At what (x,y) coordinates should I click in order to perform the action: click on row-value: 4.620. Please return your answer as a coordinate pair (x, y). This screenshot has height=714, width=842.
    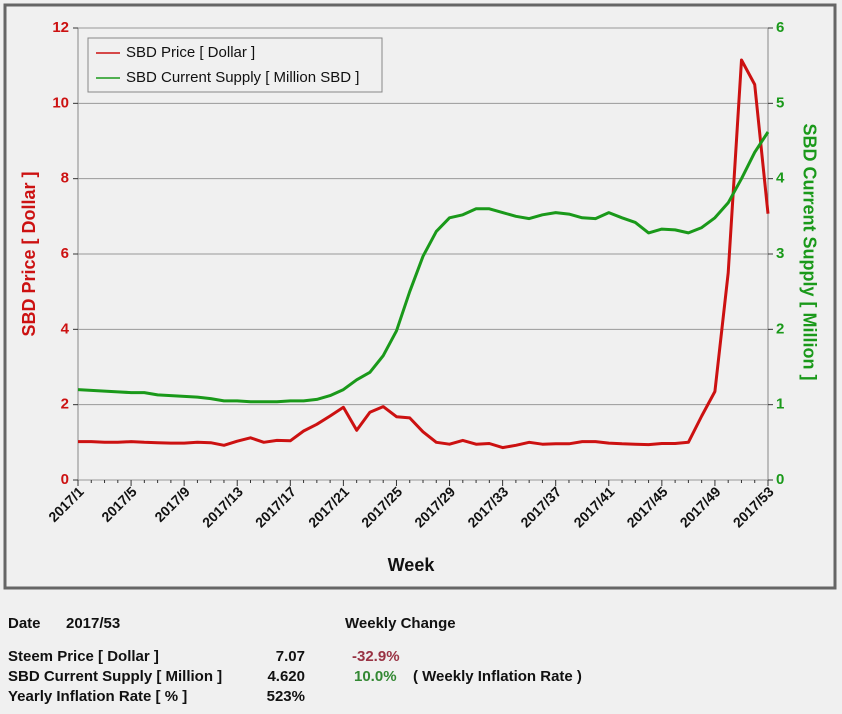
    Looking at the image, I should click on (286, 676).